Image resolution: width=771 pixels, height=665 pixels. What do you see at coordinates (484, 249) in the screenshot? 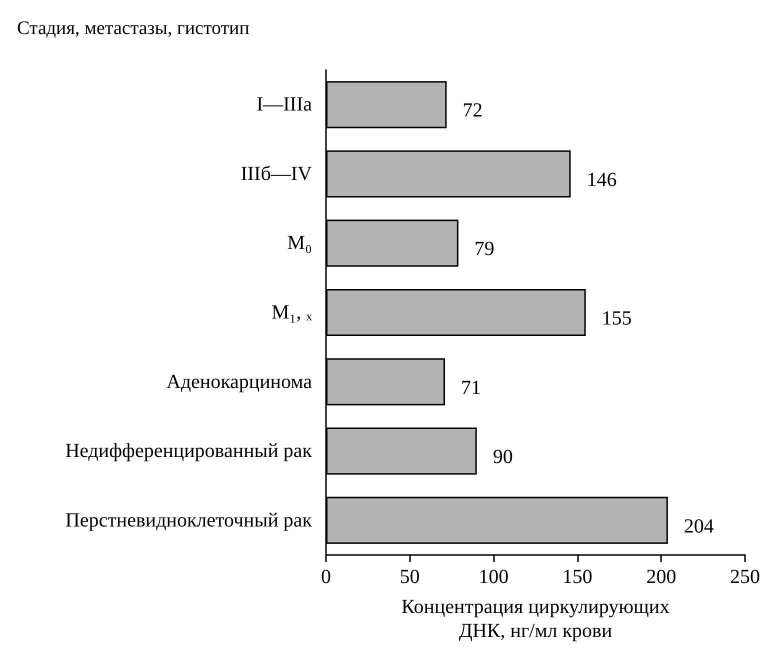
I see `data-label: 79` at bounding box center [484, 249].